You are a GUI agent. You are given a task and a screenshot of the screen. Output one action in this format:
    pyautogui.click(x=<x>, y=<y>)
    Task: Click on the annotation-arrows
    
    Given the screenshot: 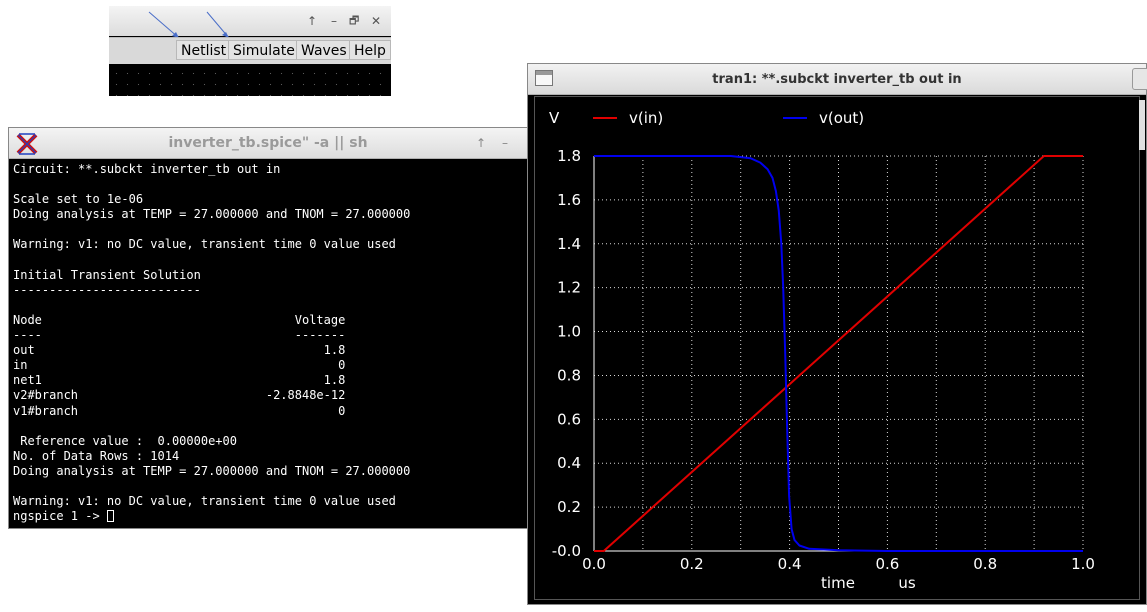 What is the action you would take?
    pyautogui.click(x=189, y=25)
    